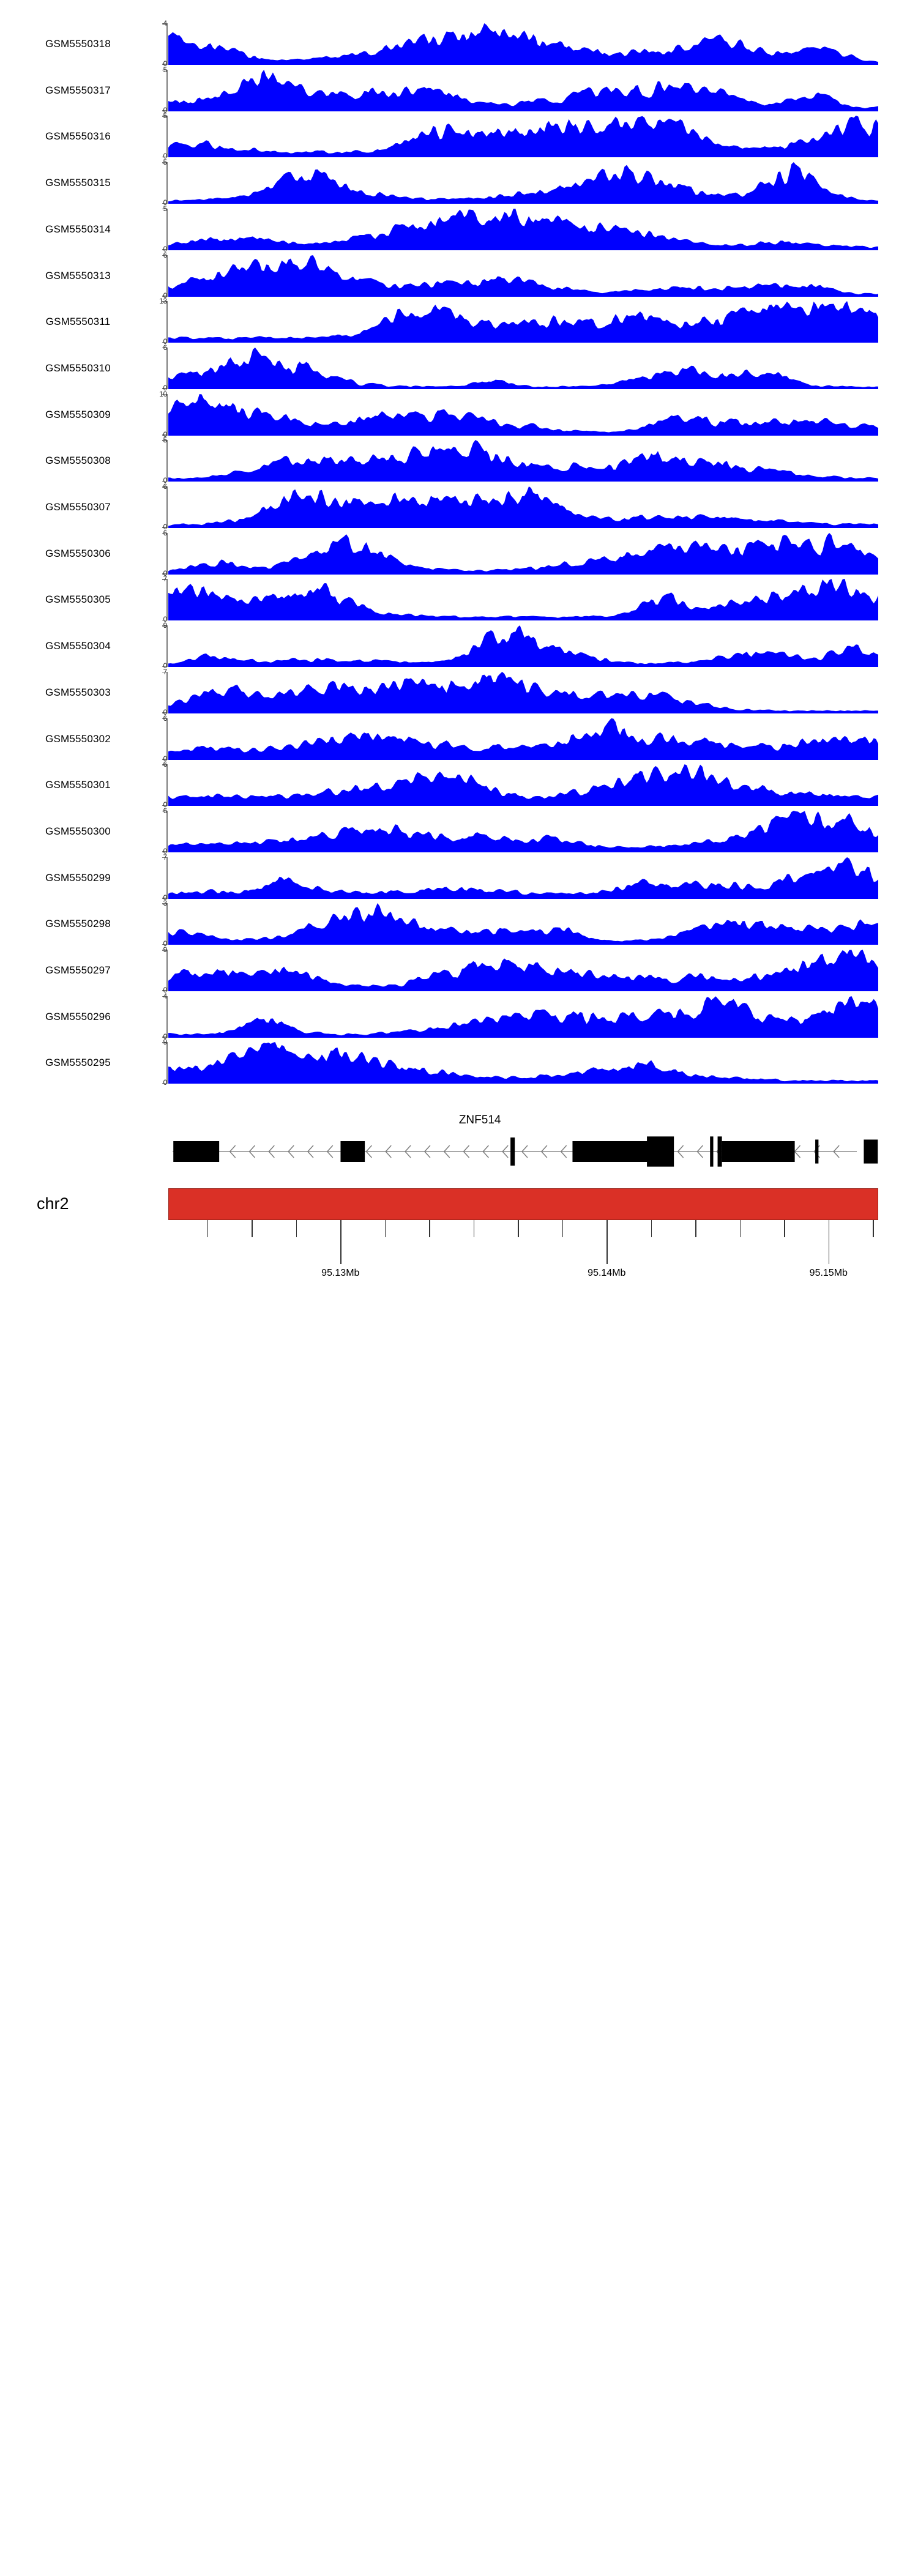  I want to click on coverage-track: GSM5550296 4 0, so click(459, 1016).